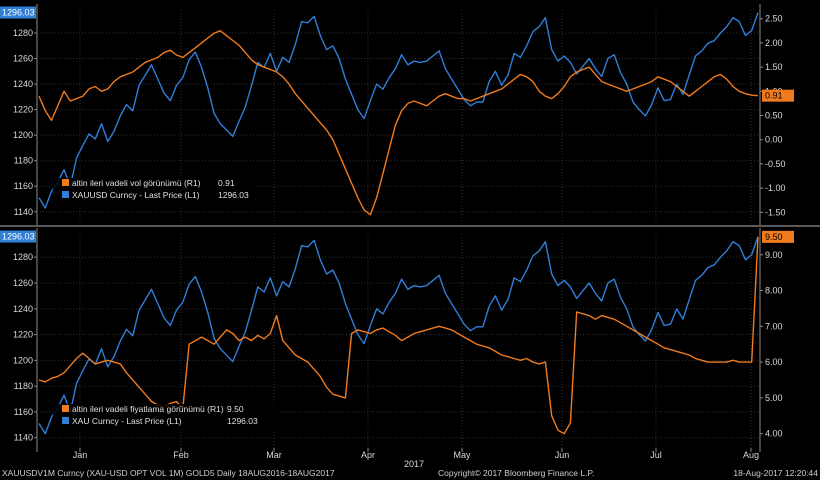  I want to click on x-tick-label: Jun, so click(562, 455).